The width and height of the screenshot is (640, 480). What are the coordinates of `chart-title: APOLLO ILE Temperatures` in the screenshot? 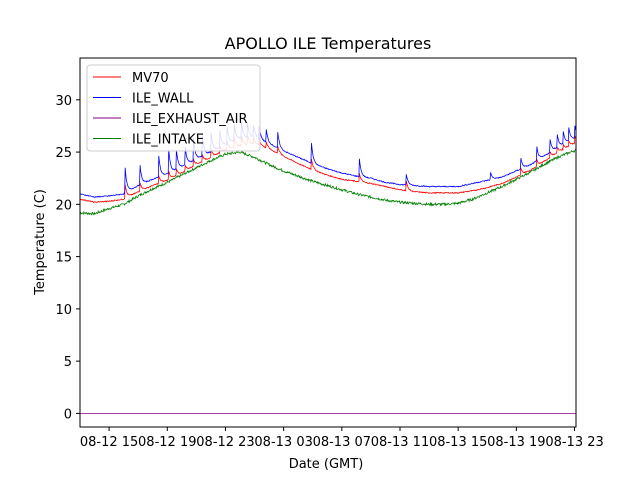 It's located at (328, 43).